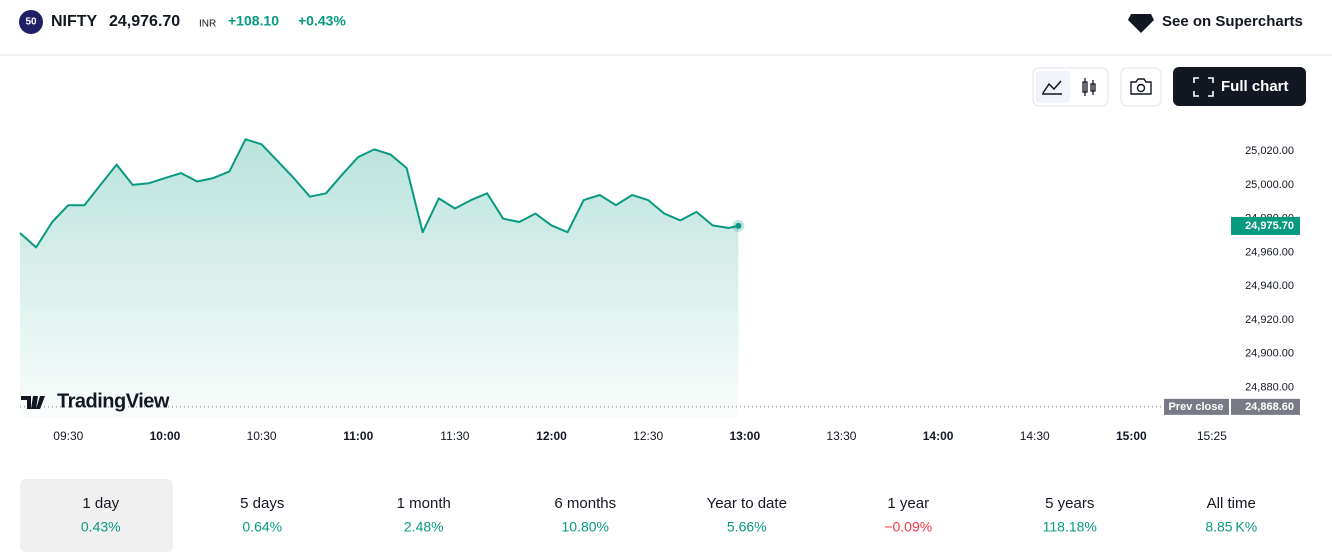 The width and height of the screenshot is (1332, 559). What do you see at coordinates (747, 503) in the screenshot?
I see `period-name: Year to date` at bounding box center [747, 503].